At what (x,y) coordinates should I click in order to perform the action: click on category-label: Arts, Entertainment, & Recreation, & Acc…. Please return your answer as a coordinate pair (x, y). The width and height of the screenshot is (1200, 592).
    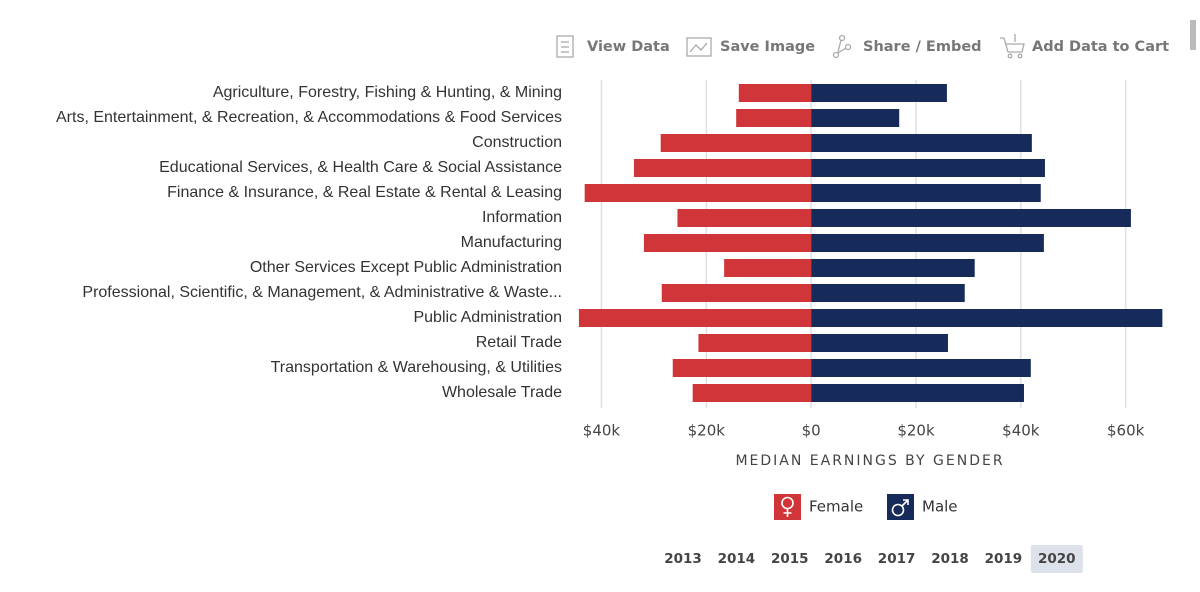
    Looking at the image, I should click on (309, 117).